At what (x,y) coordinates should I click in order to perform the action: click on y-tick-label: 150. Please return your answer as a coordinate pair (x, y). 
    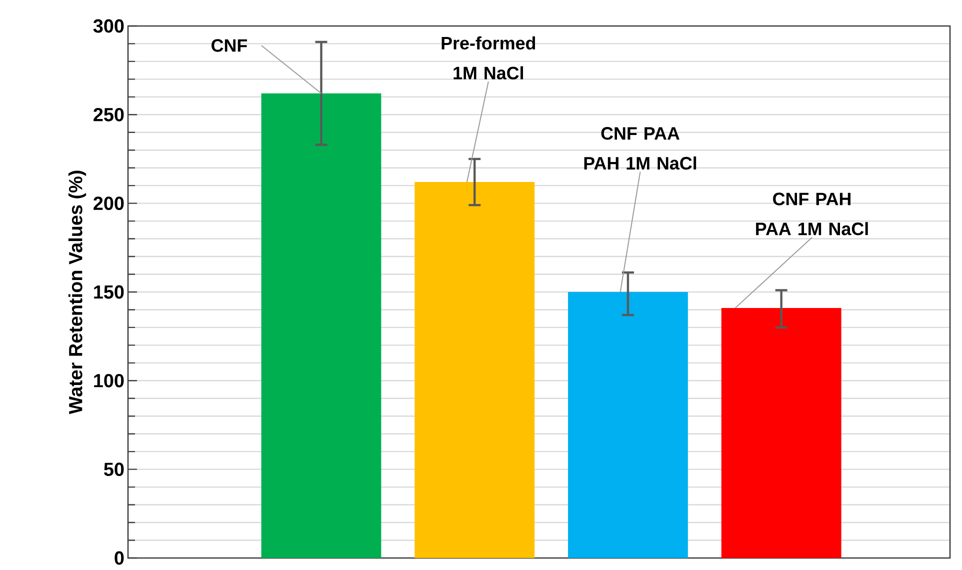
    Looking at the image, I should click on (109, 292).